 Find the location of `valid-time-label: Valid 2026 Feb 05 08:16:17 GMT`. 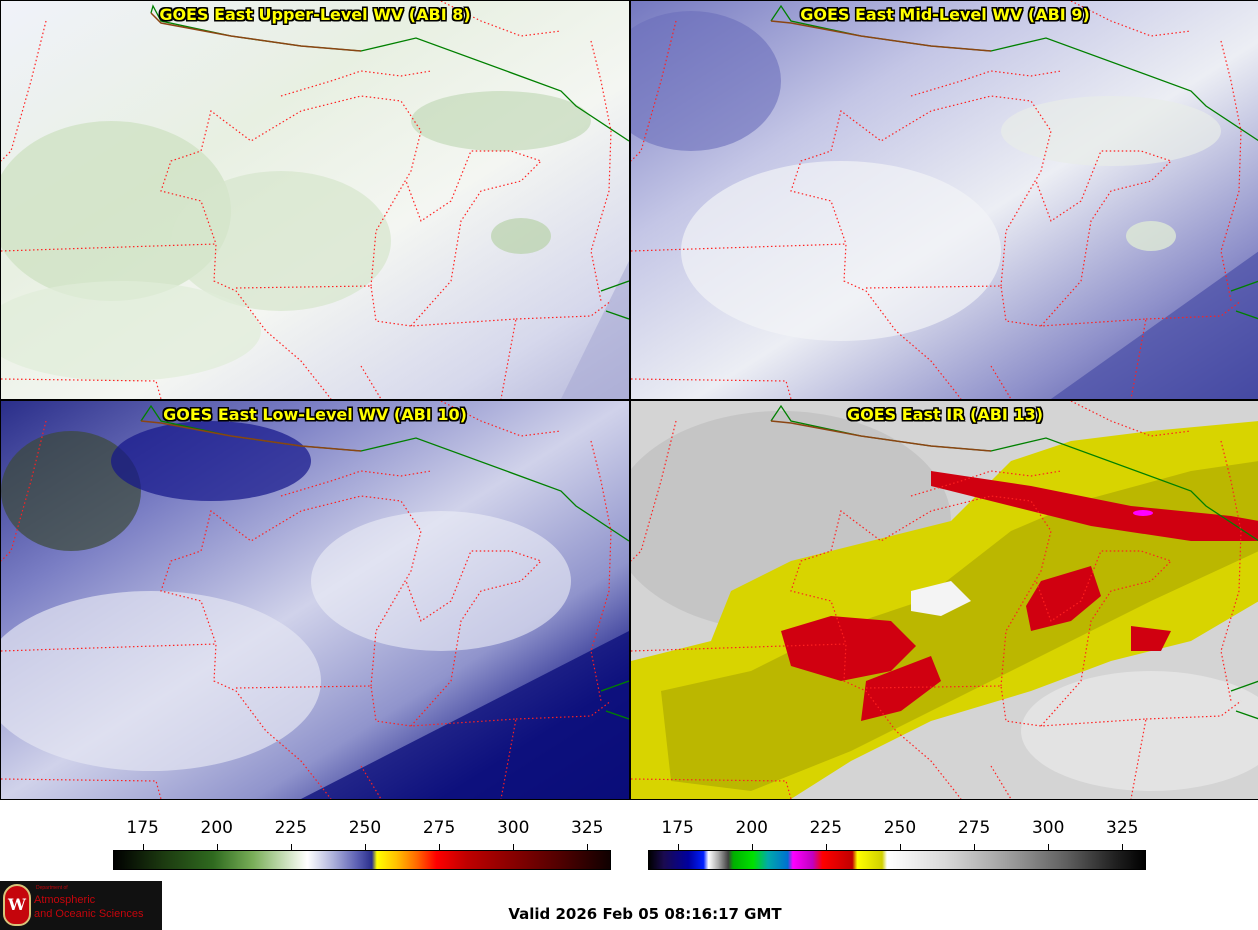

valid-time-label: Valid 2026 Feb 05 08:16:17 GMT is located at coordinates (645, 914).